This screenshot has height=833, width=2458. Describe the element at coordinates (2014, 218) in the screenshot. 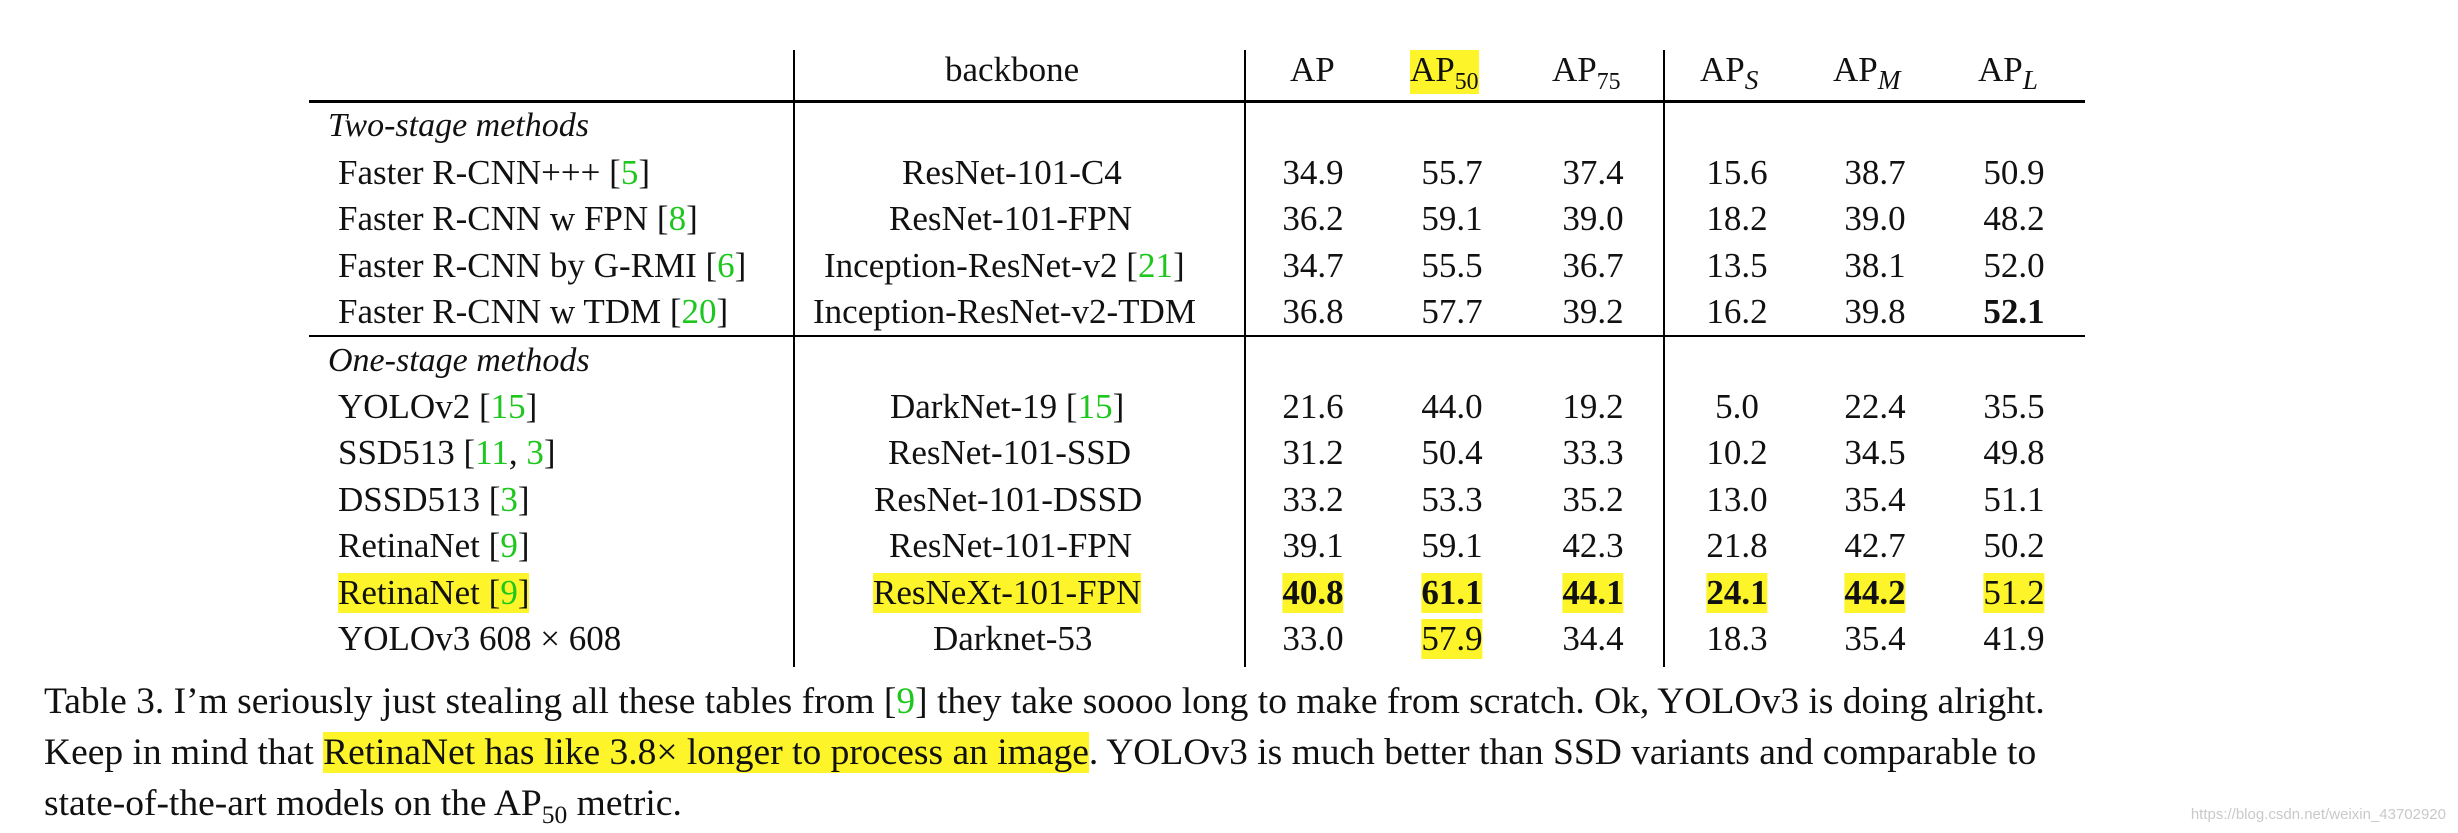

I see `metric-value: 48.2` at that location.